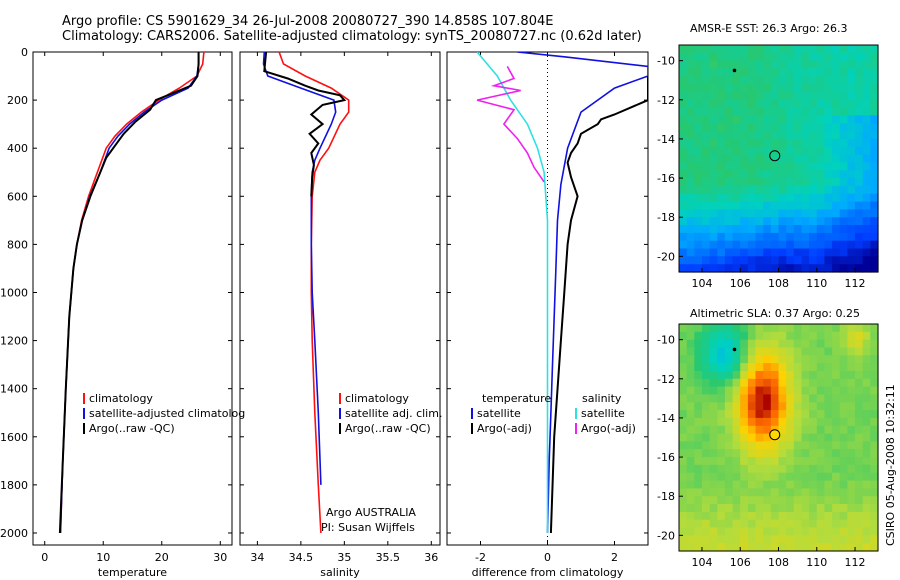 The image size is (900, 580). I want to click on x-tick-label: 34, so click(257, 557).